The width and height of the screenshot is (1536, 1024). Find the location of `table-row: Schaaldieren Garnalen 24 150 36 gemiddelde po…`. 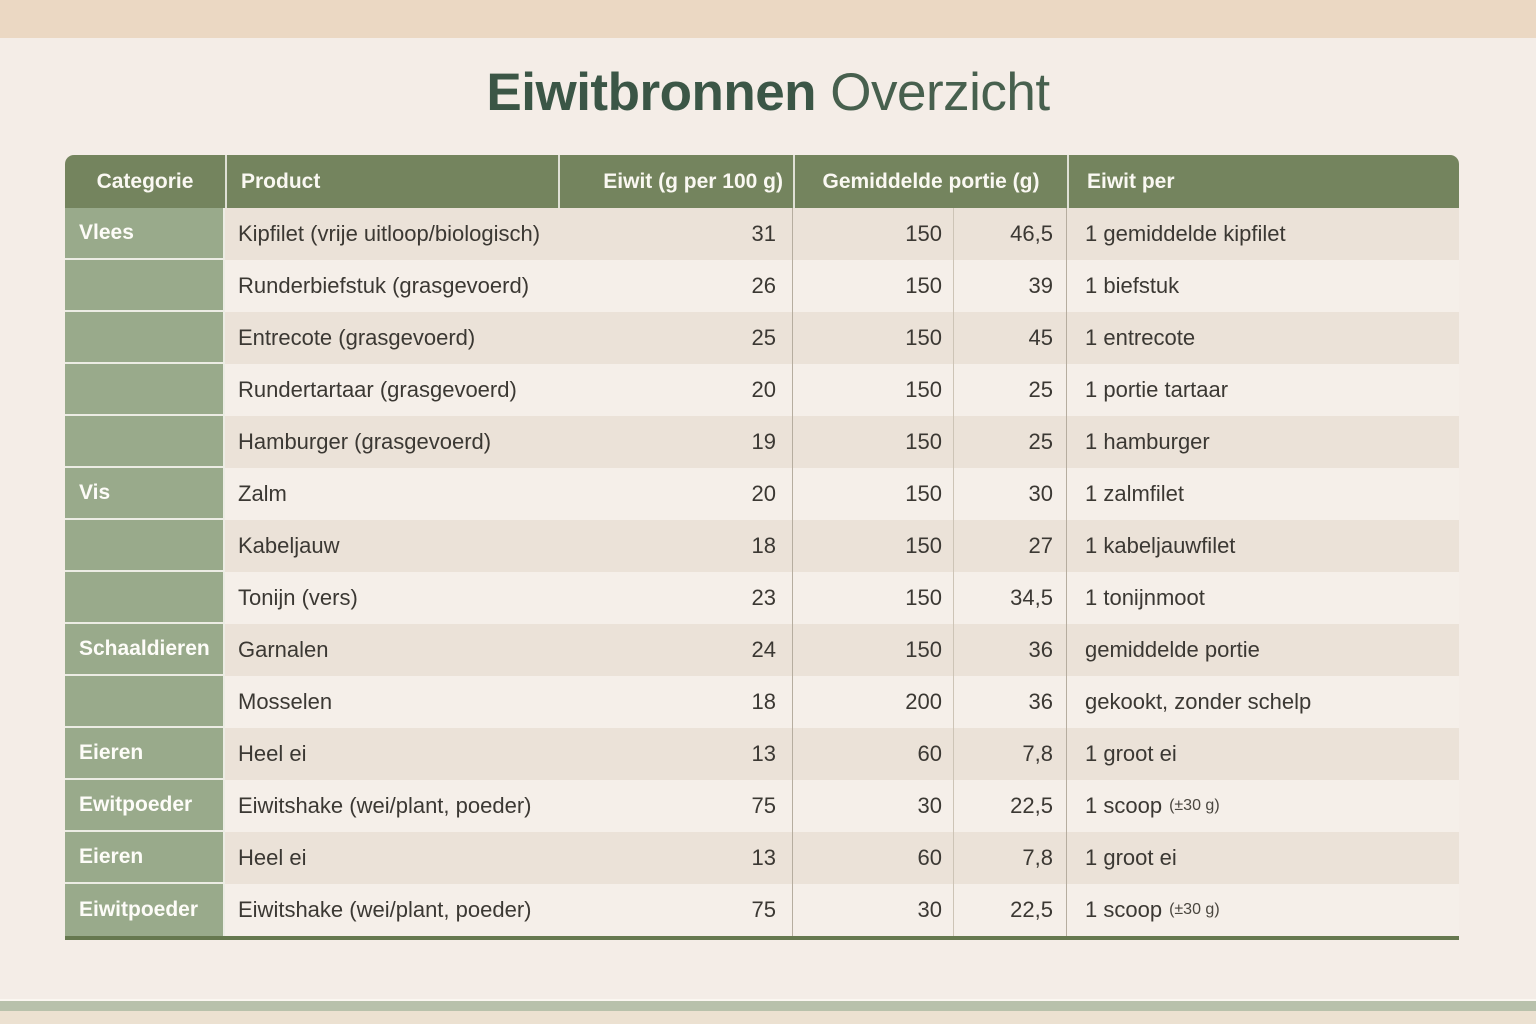

table-row: Schaaldieren Garnalen 24 150 36 gemiddelde po… is located at coordinates (762, 650).